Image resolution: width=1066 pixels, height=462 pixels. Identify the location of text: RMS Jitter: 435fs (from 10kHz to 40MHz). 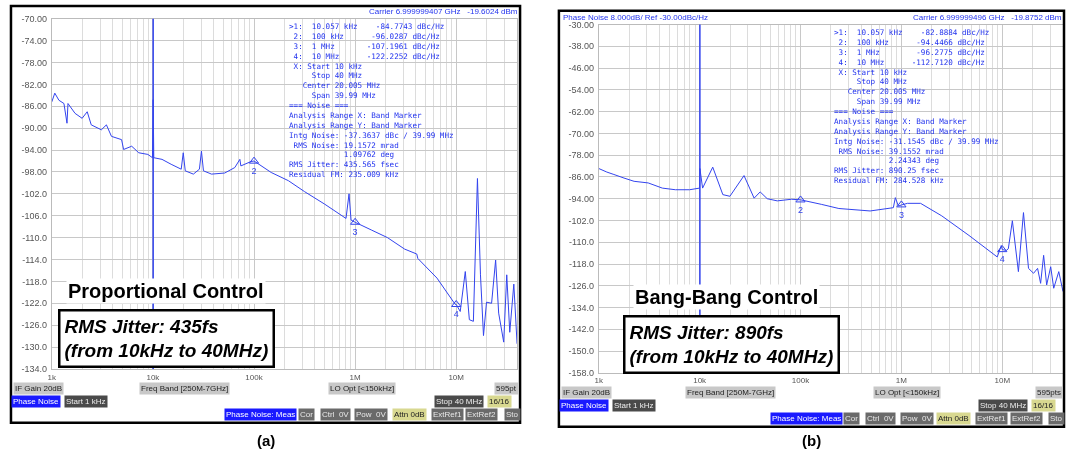
(166, 338).